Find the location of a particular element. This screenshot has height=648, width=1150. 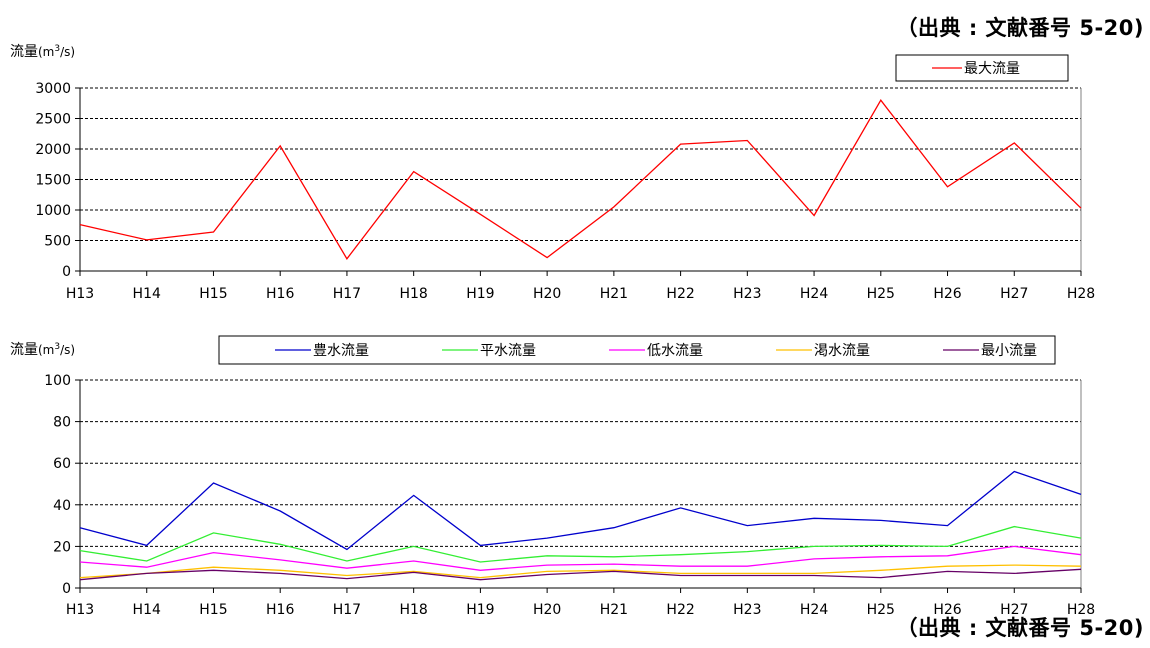

legend-box is located at coordinates (982, 68).